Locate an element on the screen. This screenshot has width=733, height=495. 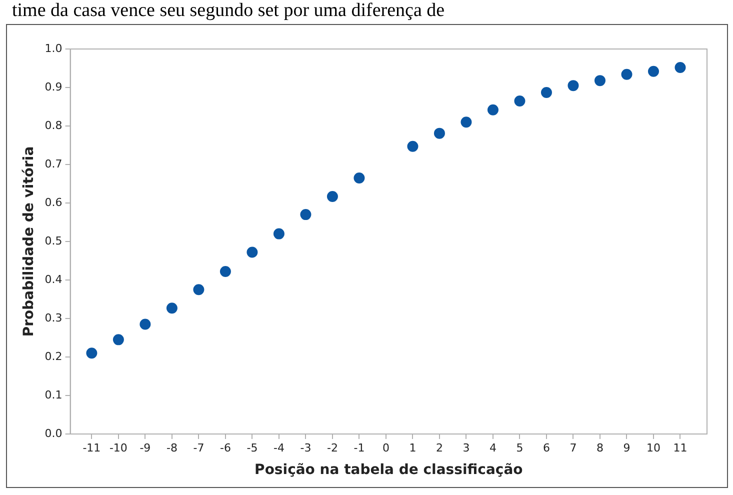
x-tick-label: 2 is located at coordinates (439, 447).